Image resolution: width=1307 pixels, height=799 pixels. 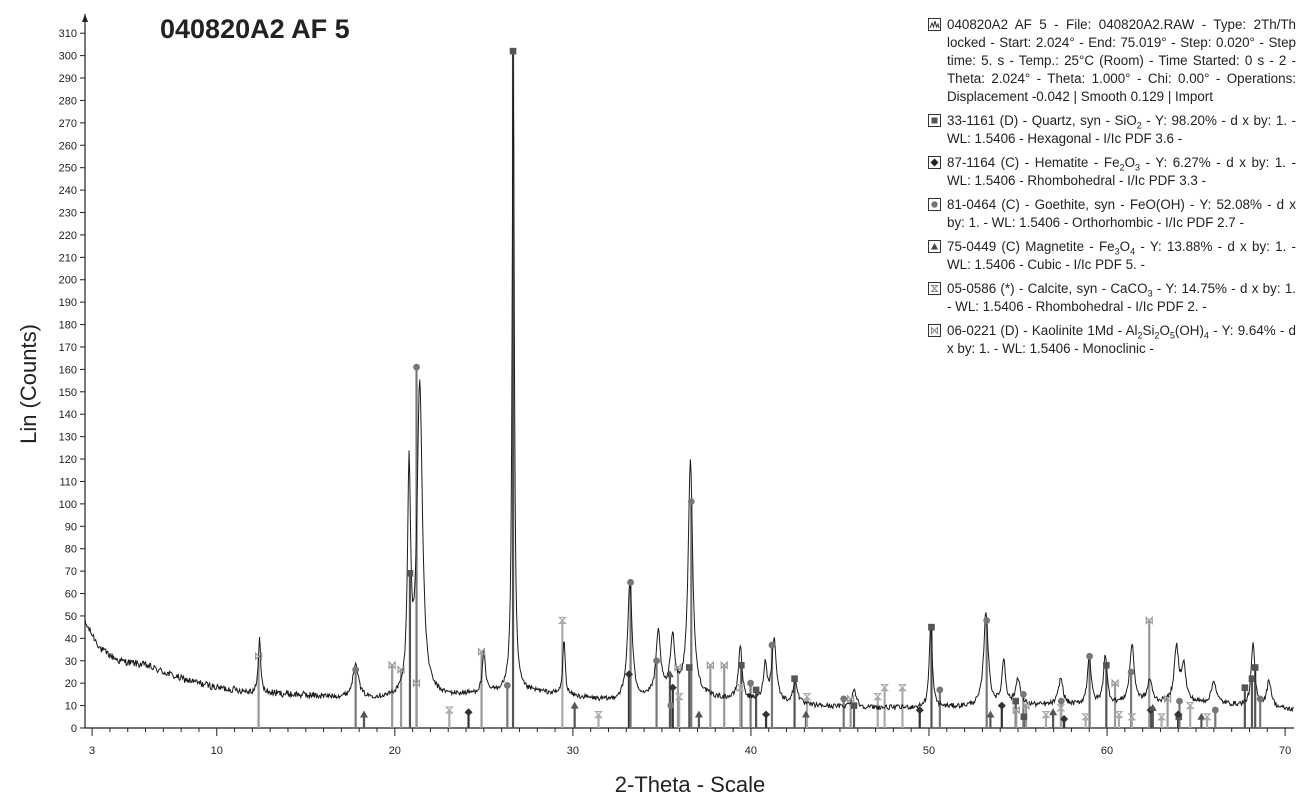 What do you see at coordinates (71, 595) in the screenshot?
I see `y-tick-label: 60` at bounding box center [71, 595].